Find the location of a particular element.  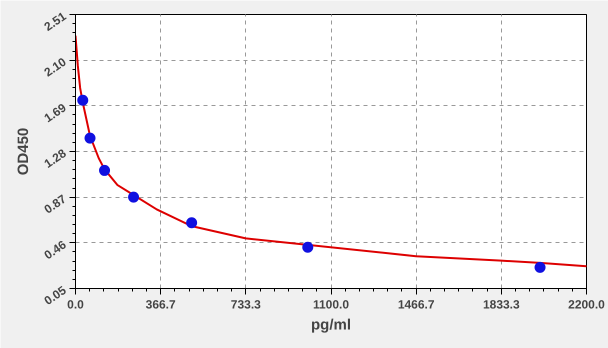

x-tick-label: 366.7 is located at coordinates (161, 305).